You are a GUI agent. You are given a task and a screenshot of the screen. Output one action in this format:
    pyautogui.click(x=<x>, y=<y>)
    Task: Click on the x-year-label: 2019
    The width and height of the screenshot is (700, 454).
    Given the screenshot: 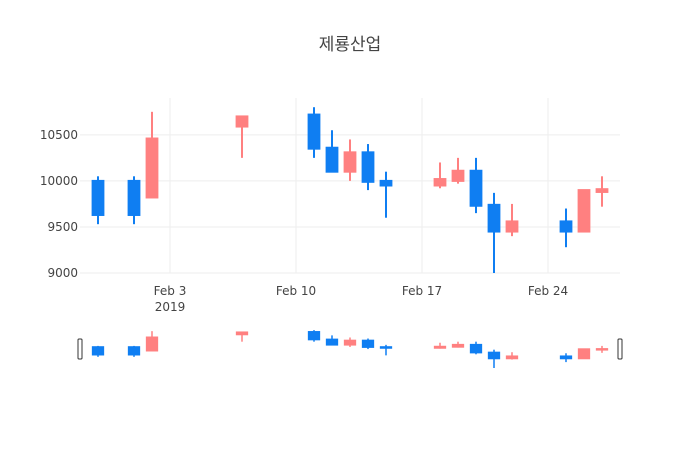 What is the action you would take?
    pyautogui.click(x=170, y=307)
    